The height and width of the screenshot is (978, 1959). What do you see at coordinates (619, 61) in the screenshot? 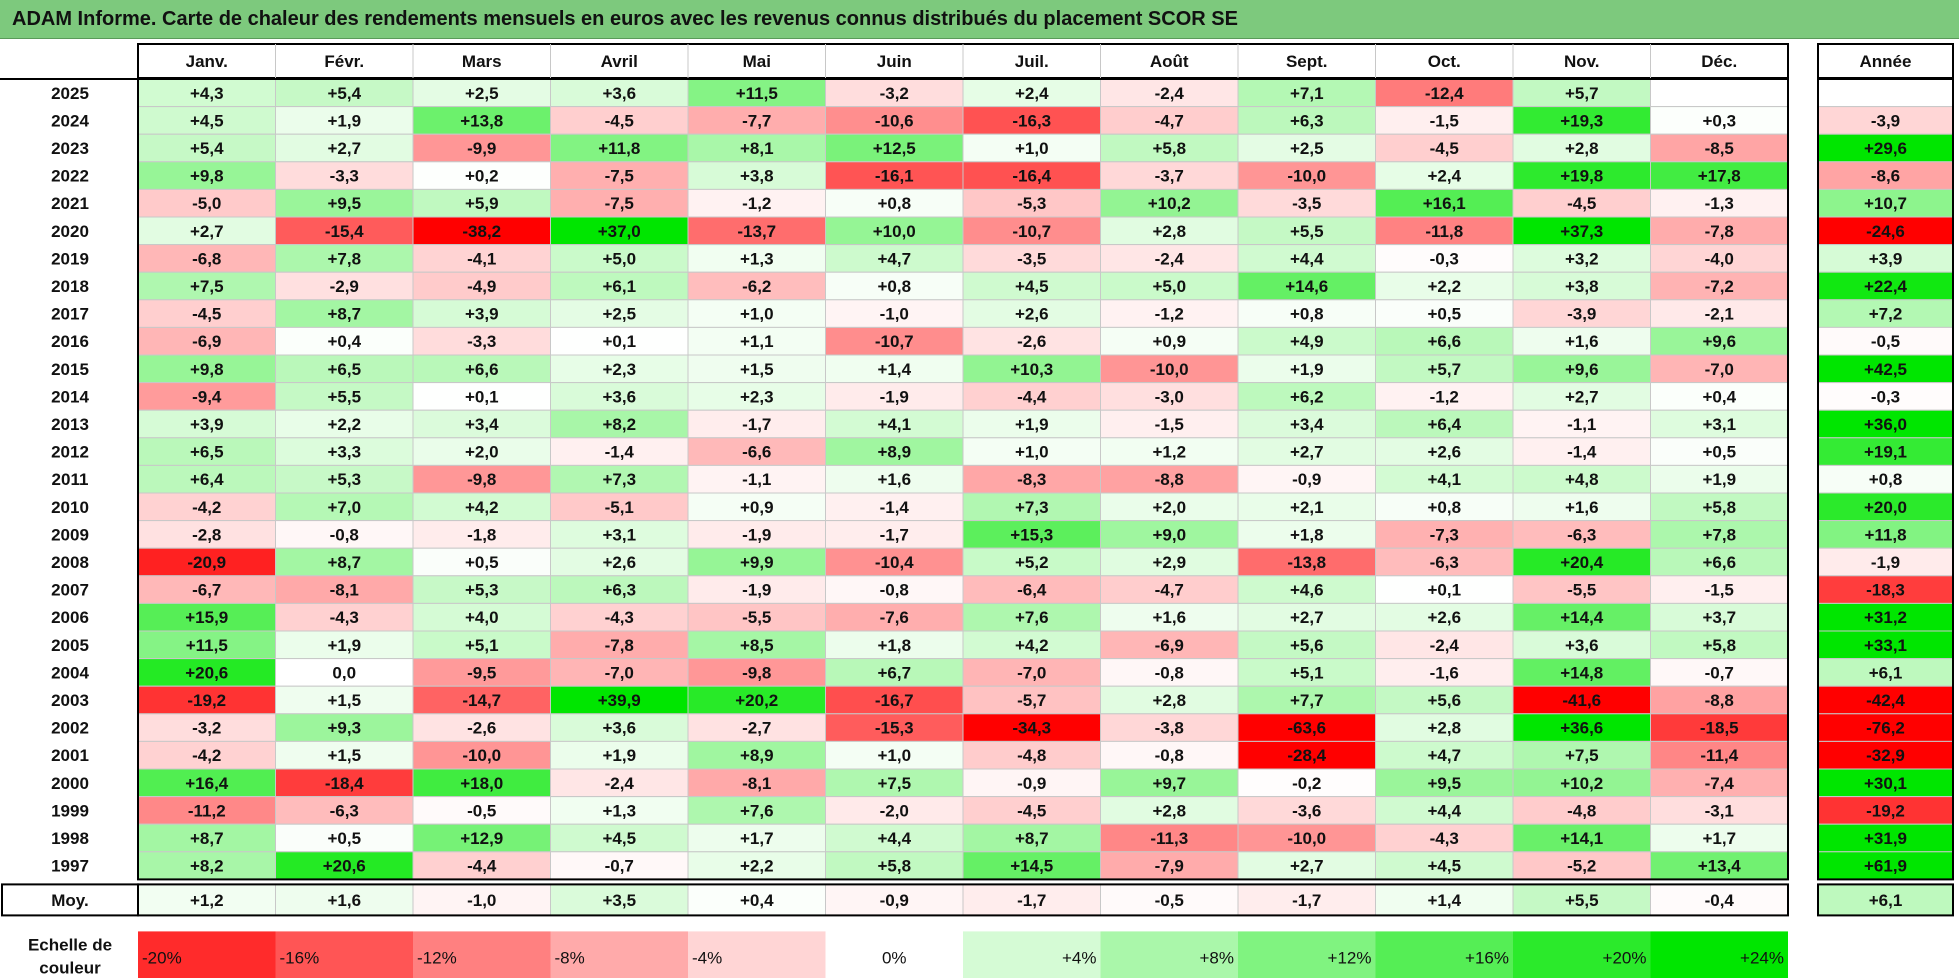
I see `month-header: Avril` at bounding box center [619, 61].